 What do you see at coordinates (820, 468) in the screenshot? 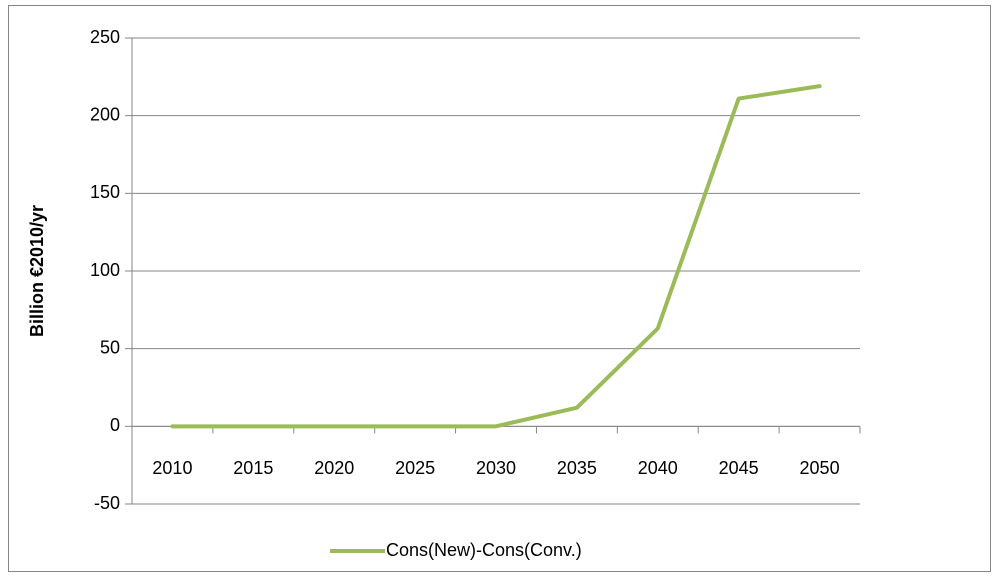
I see `x-tick-label: 2050` at bounding box center [820, 468].